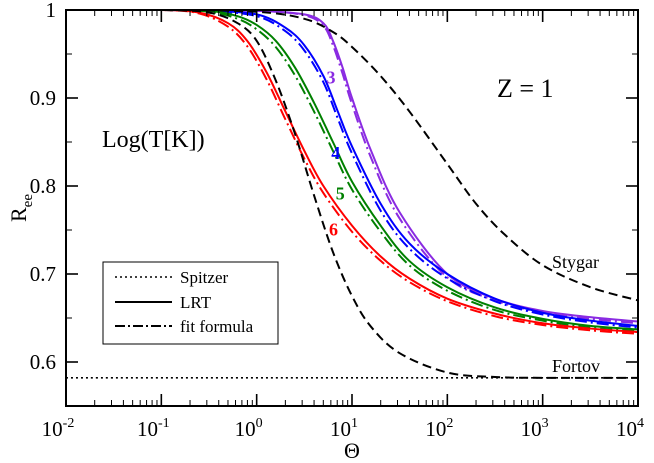 The image size is (654, 463). What do you see at coordinates (344, 428) in the screenshot?
I see `x-tick-label: 10¹` at bounding box center [344, 428].